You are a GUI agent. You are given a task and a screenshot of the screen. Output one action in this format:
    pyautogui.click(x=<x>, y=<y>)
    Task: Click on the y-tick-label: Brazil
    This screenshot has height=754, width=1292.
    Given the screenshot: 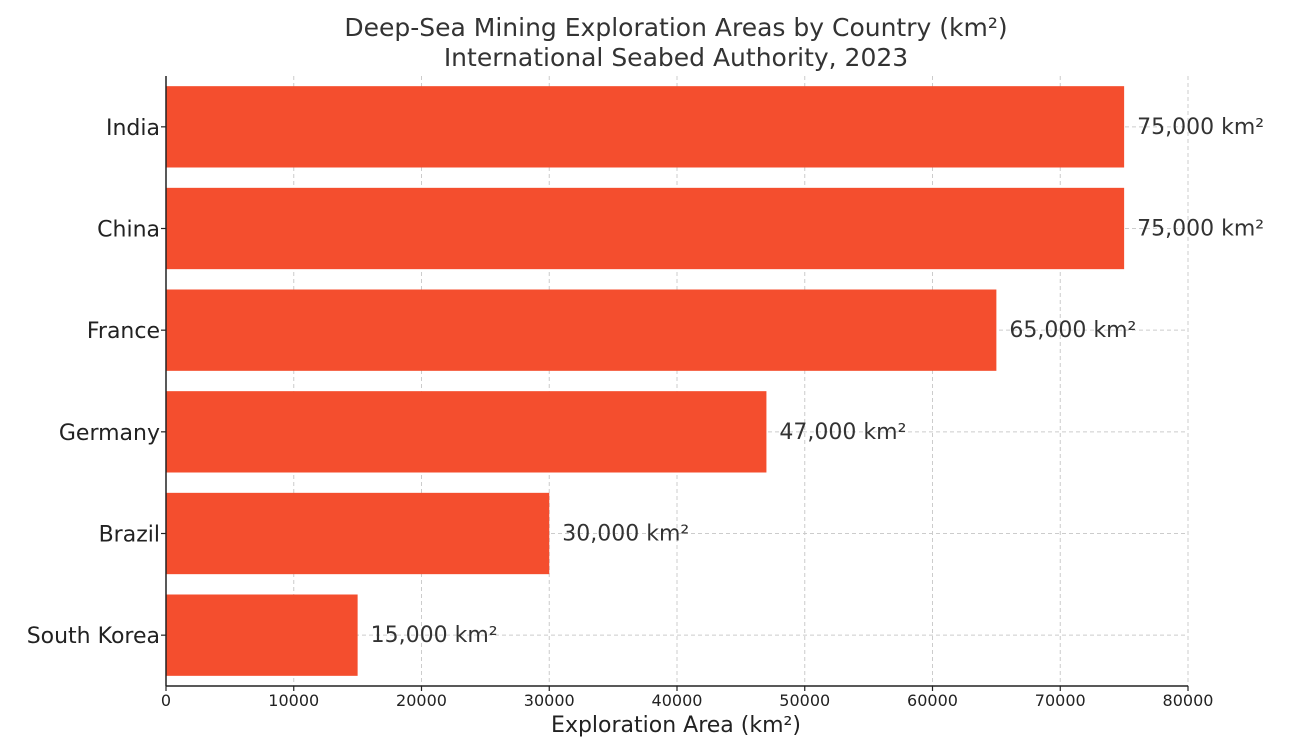 What is the action you would take?
    pyautogui.click(x=129, y=535)
    